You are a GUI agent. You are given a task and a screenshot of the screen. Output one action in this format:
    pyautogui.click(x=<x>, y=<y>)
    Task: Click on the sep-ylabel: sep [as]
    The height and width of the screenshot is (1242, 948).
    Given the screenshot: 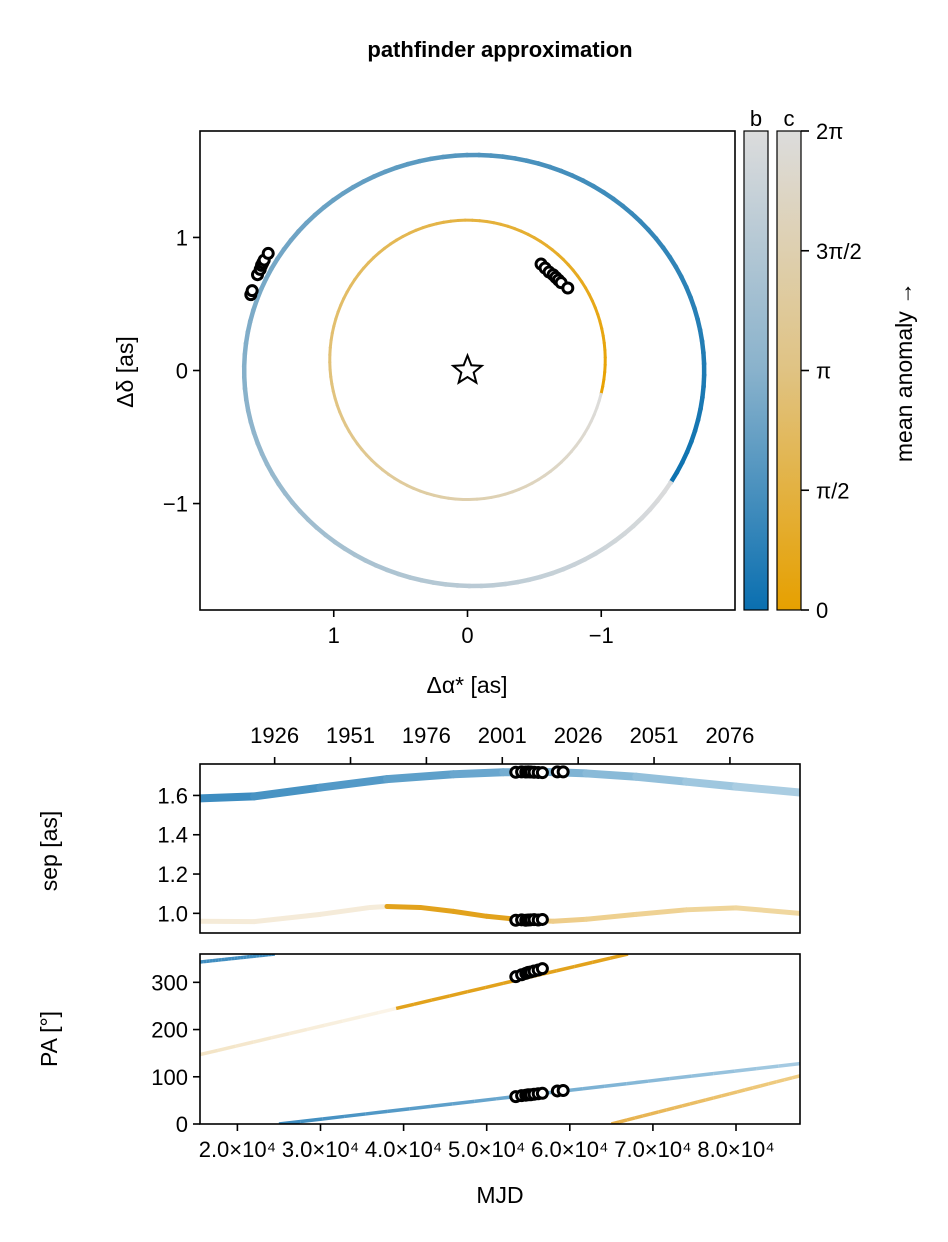 What is the action you would take?
    pyautogui.click(x=49, y=851)
    